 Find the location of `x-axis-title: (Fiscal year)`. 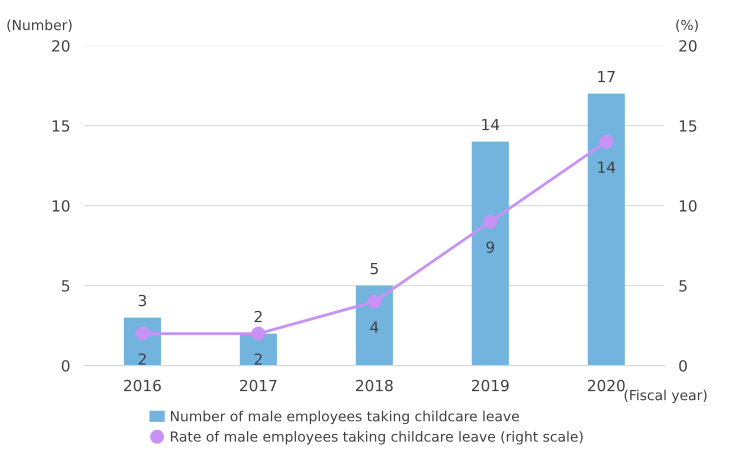

x-axis-title: (Fiscal year) is located at coordinates (665, 397).